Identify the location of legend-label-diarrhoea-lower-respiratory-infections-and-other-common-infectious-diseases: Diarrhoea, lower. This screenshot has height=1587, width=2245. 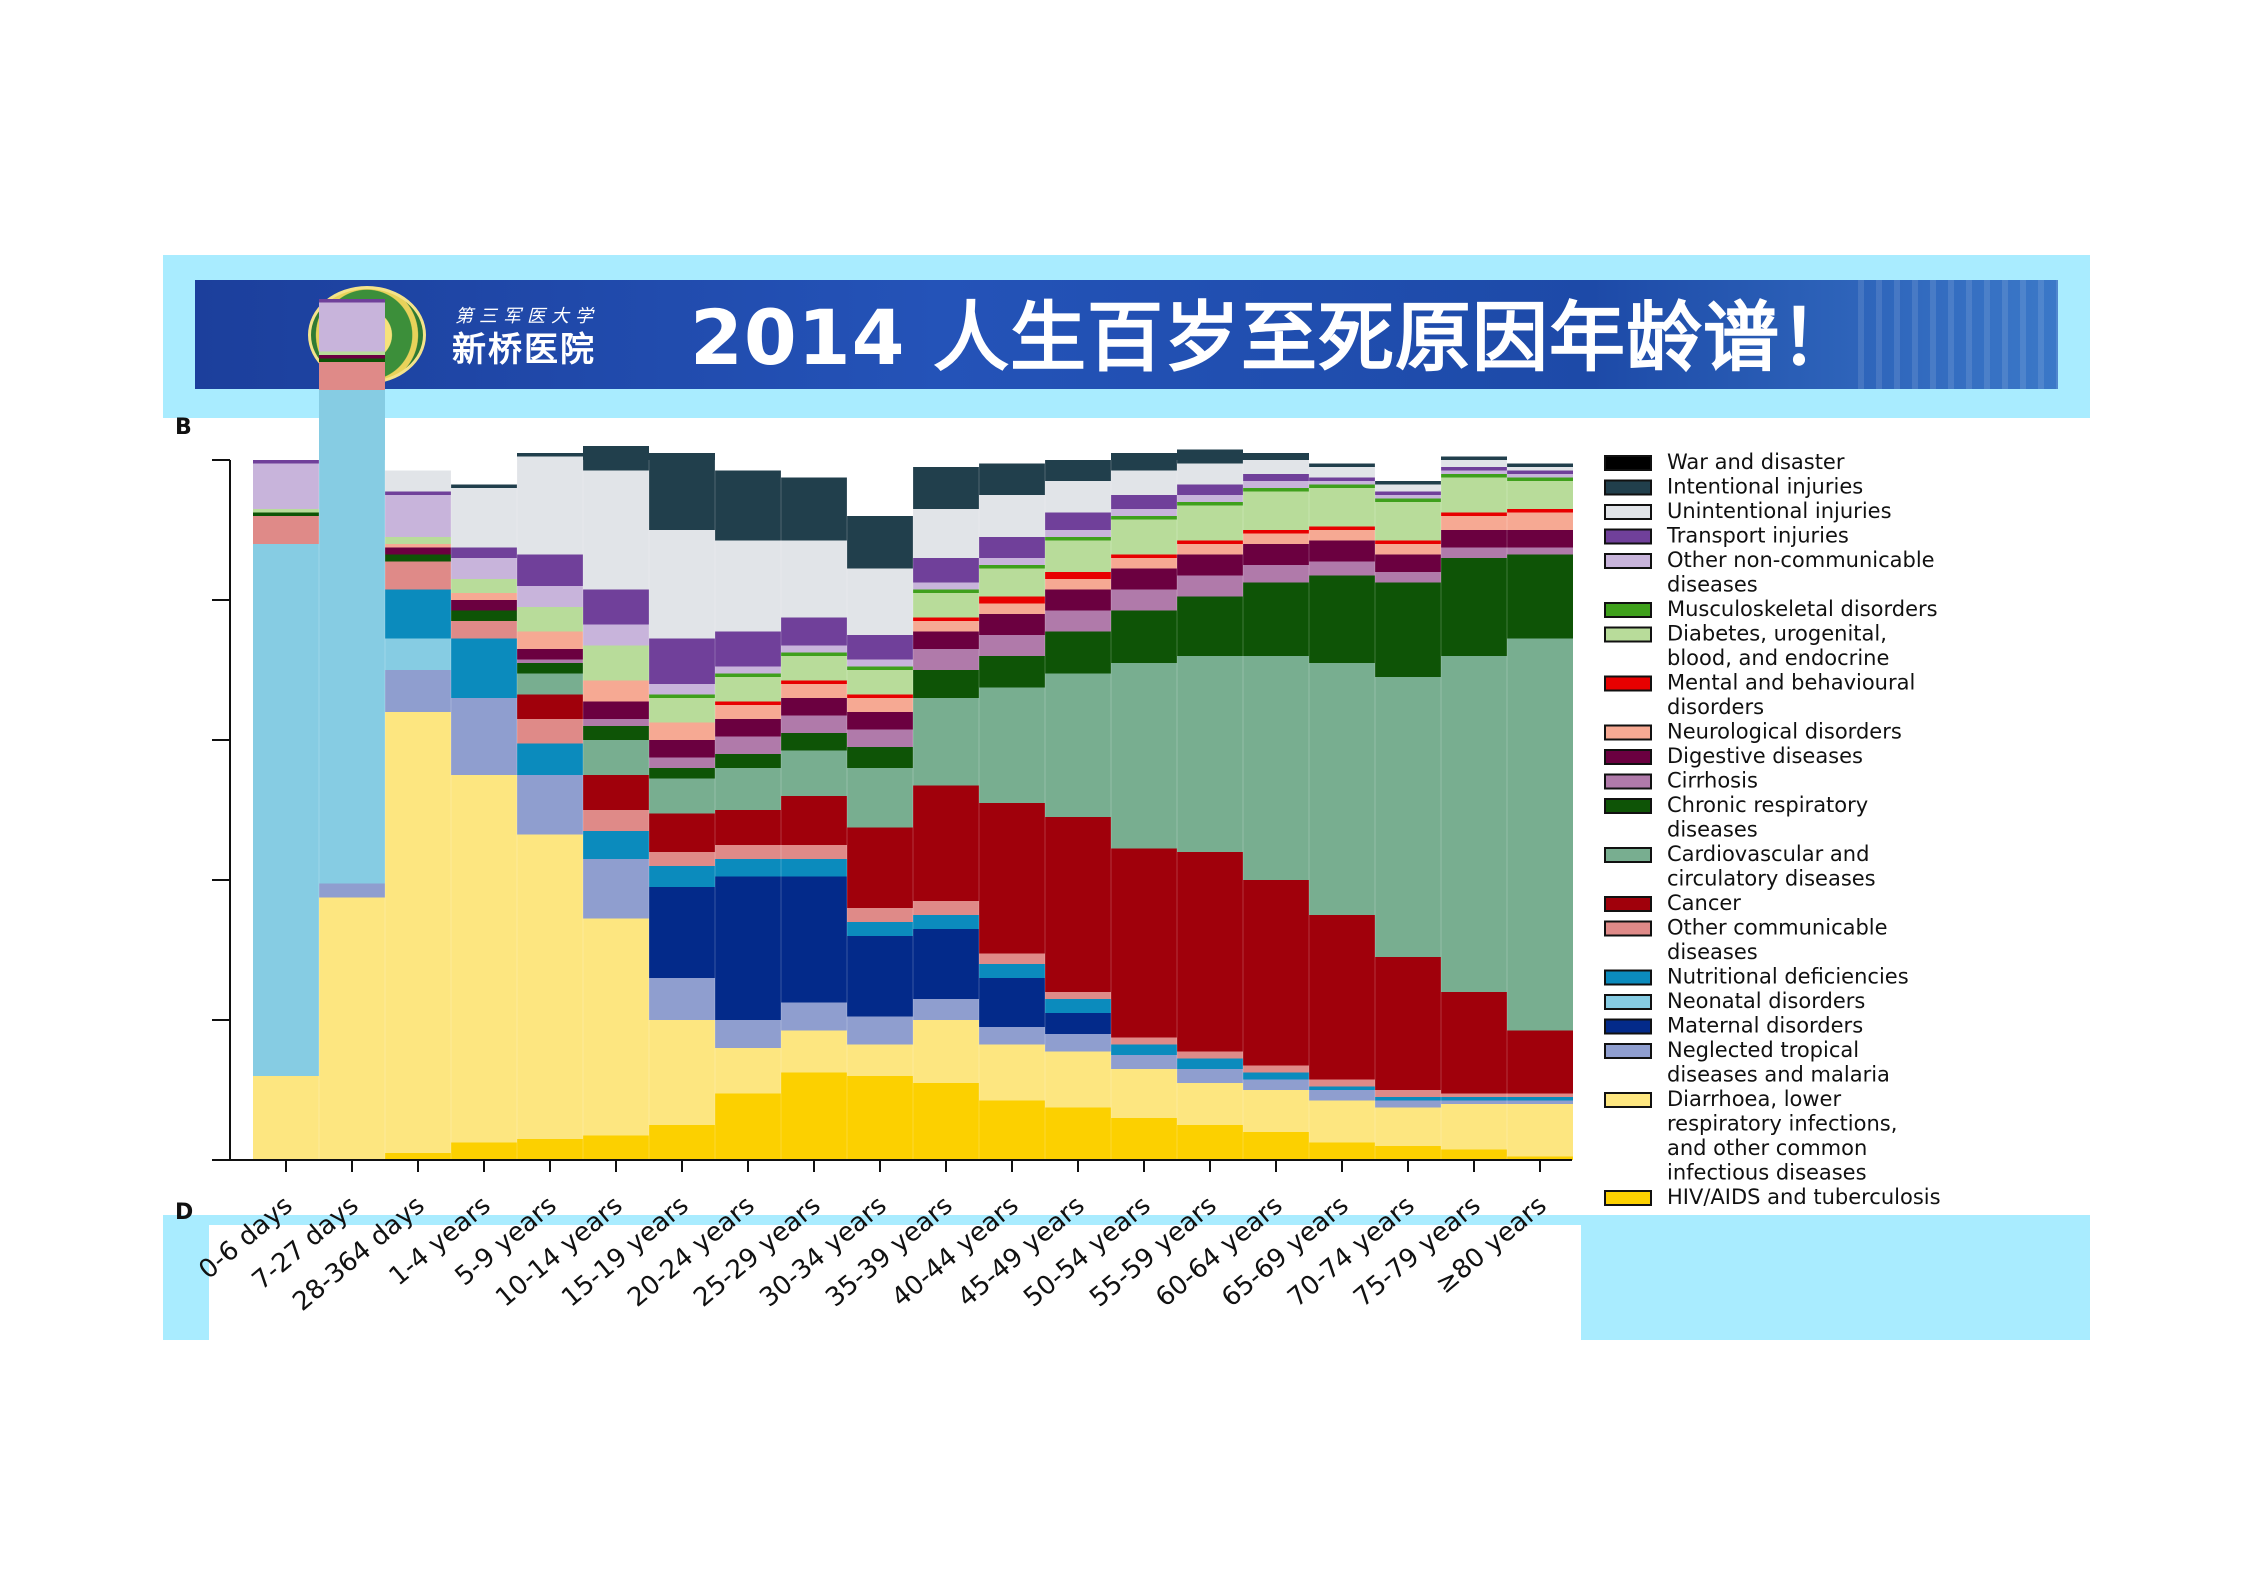
(1754, 1099).